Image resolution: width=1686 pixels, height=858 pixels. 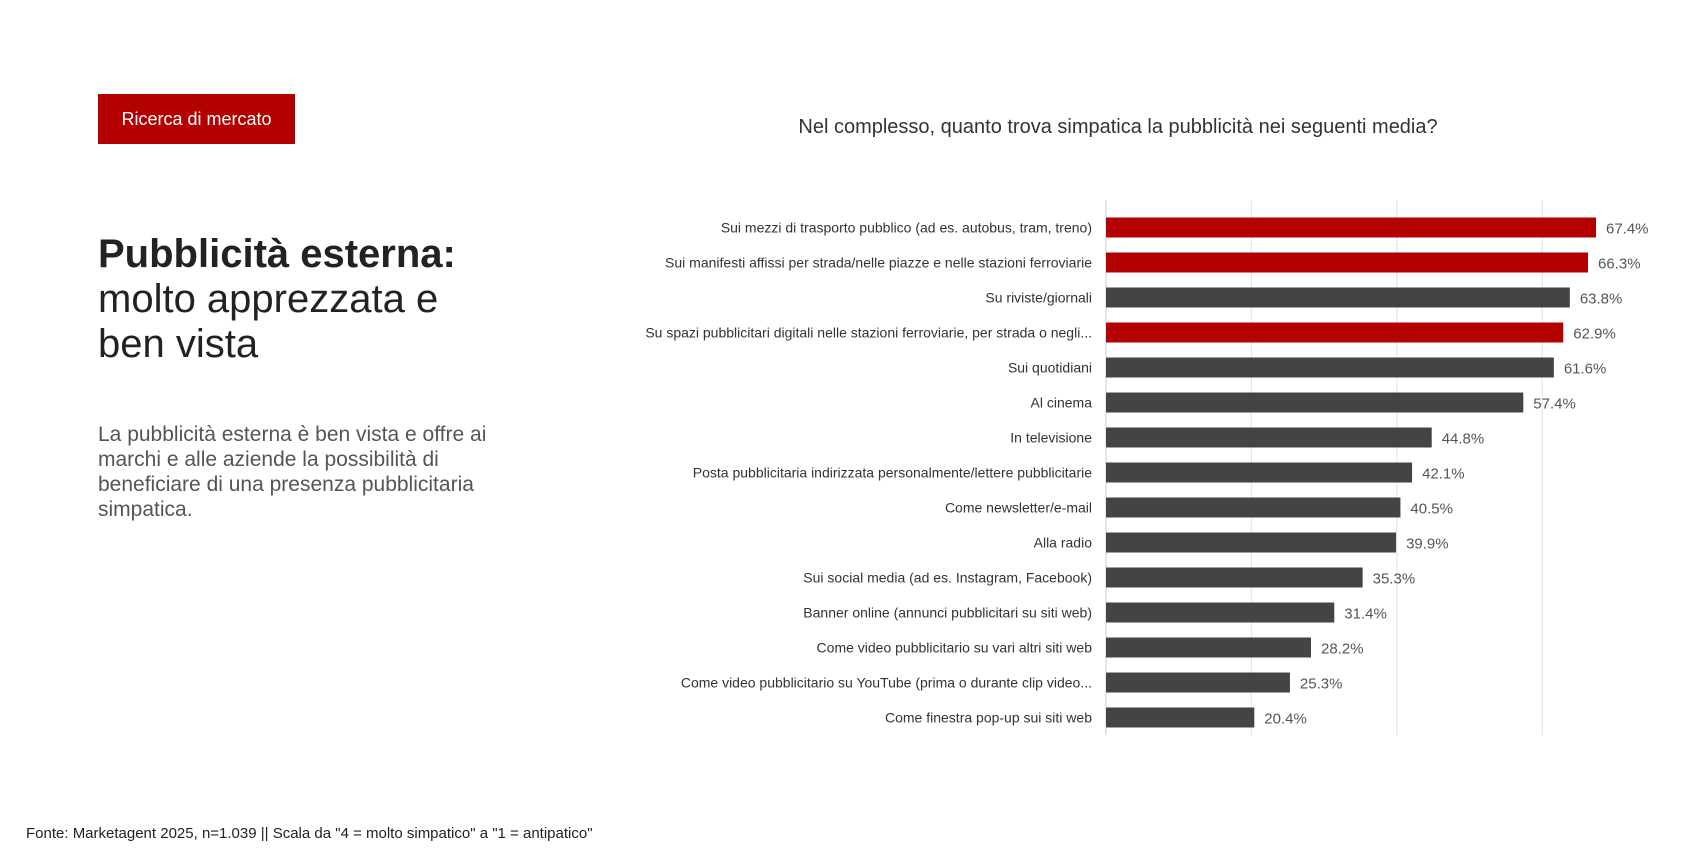 I want to click on value-label: 40.5%, so click(x=1431, y=509).